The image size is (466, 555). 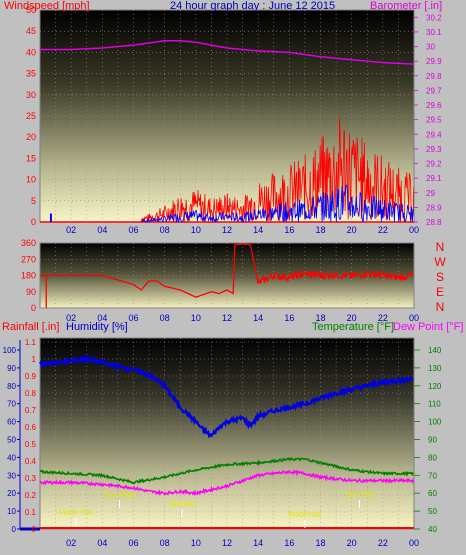 What do you see at coordinates (434, 32) in the screenshot?
I see `barometer-y-tick-label: 30.1` at bounding box center [434, 32].